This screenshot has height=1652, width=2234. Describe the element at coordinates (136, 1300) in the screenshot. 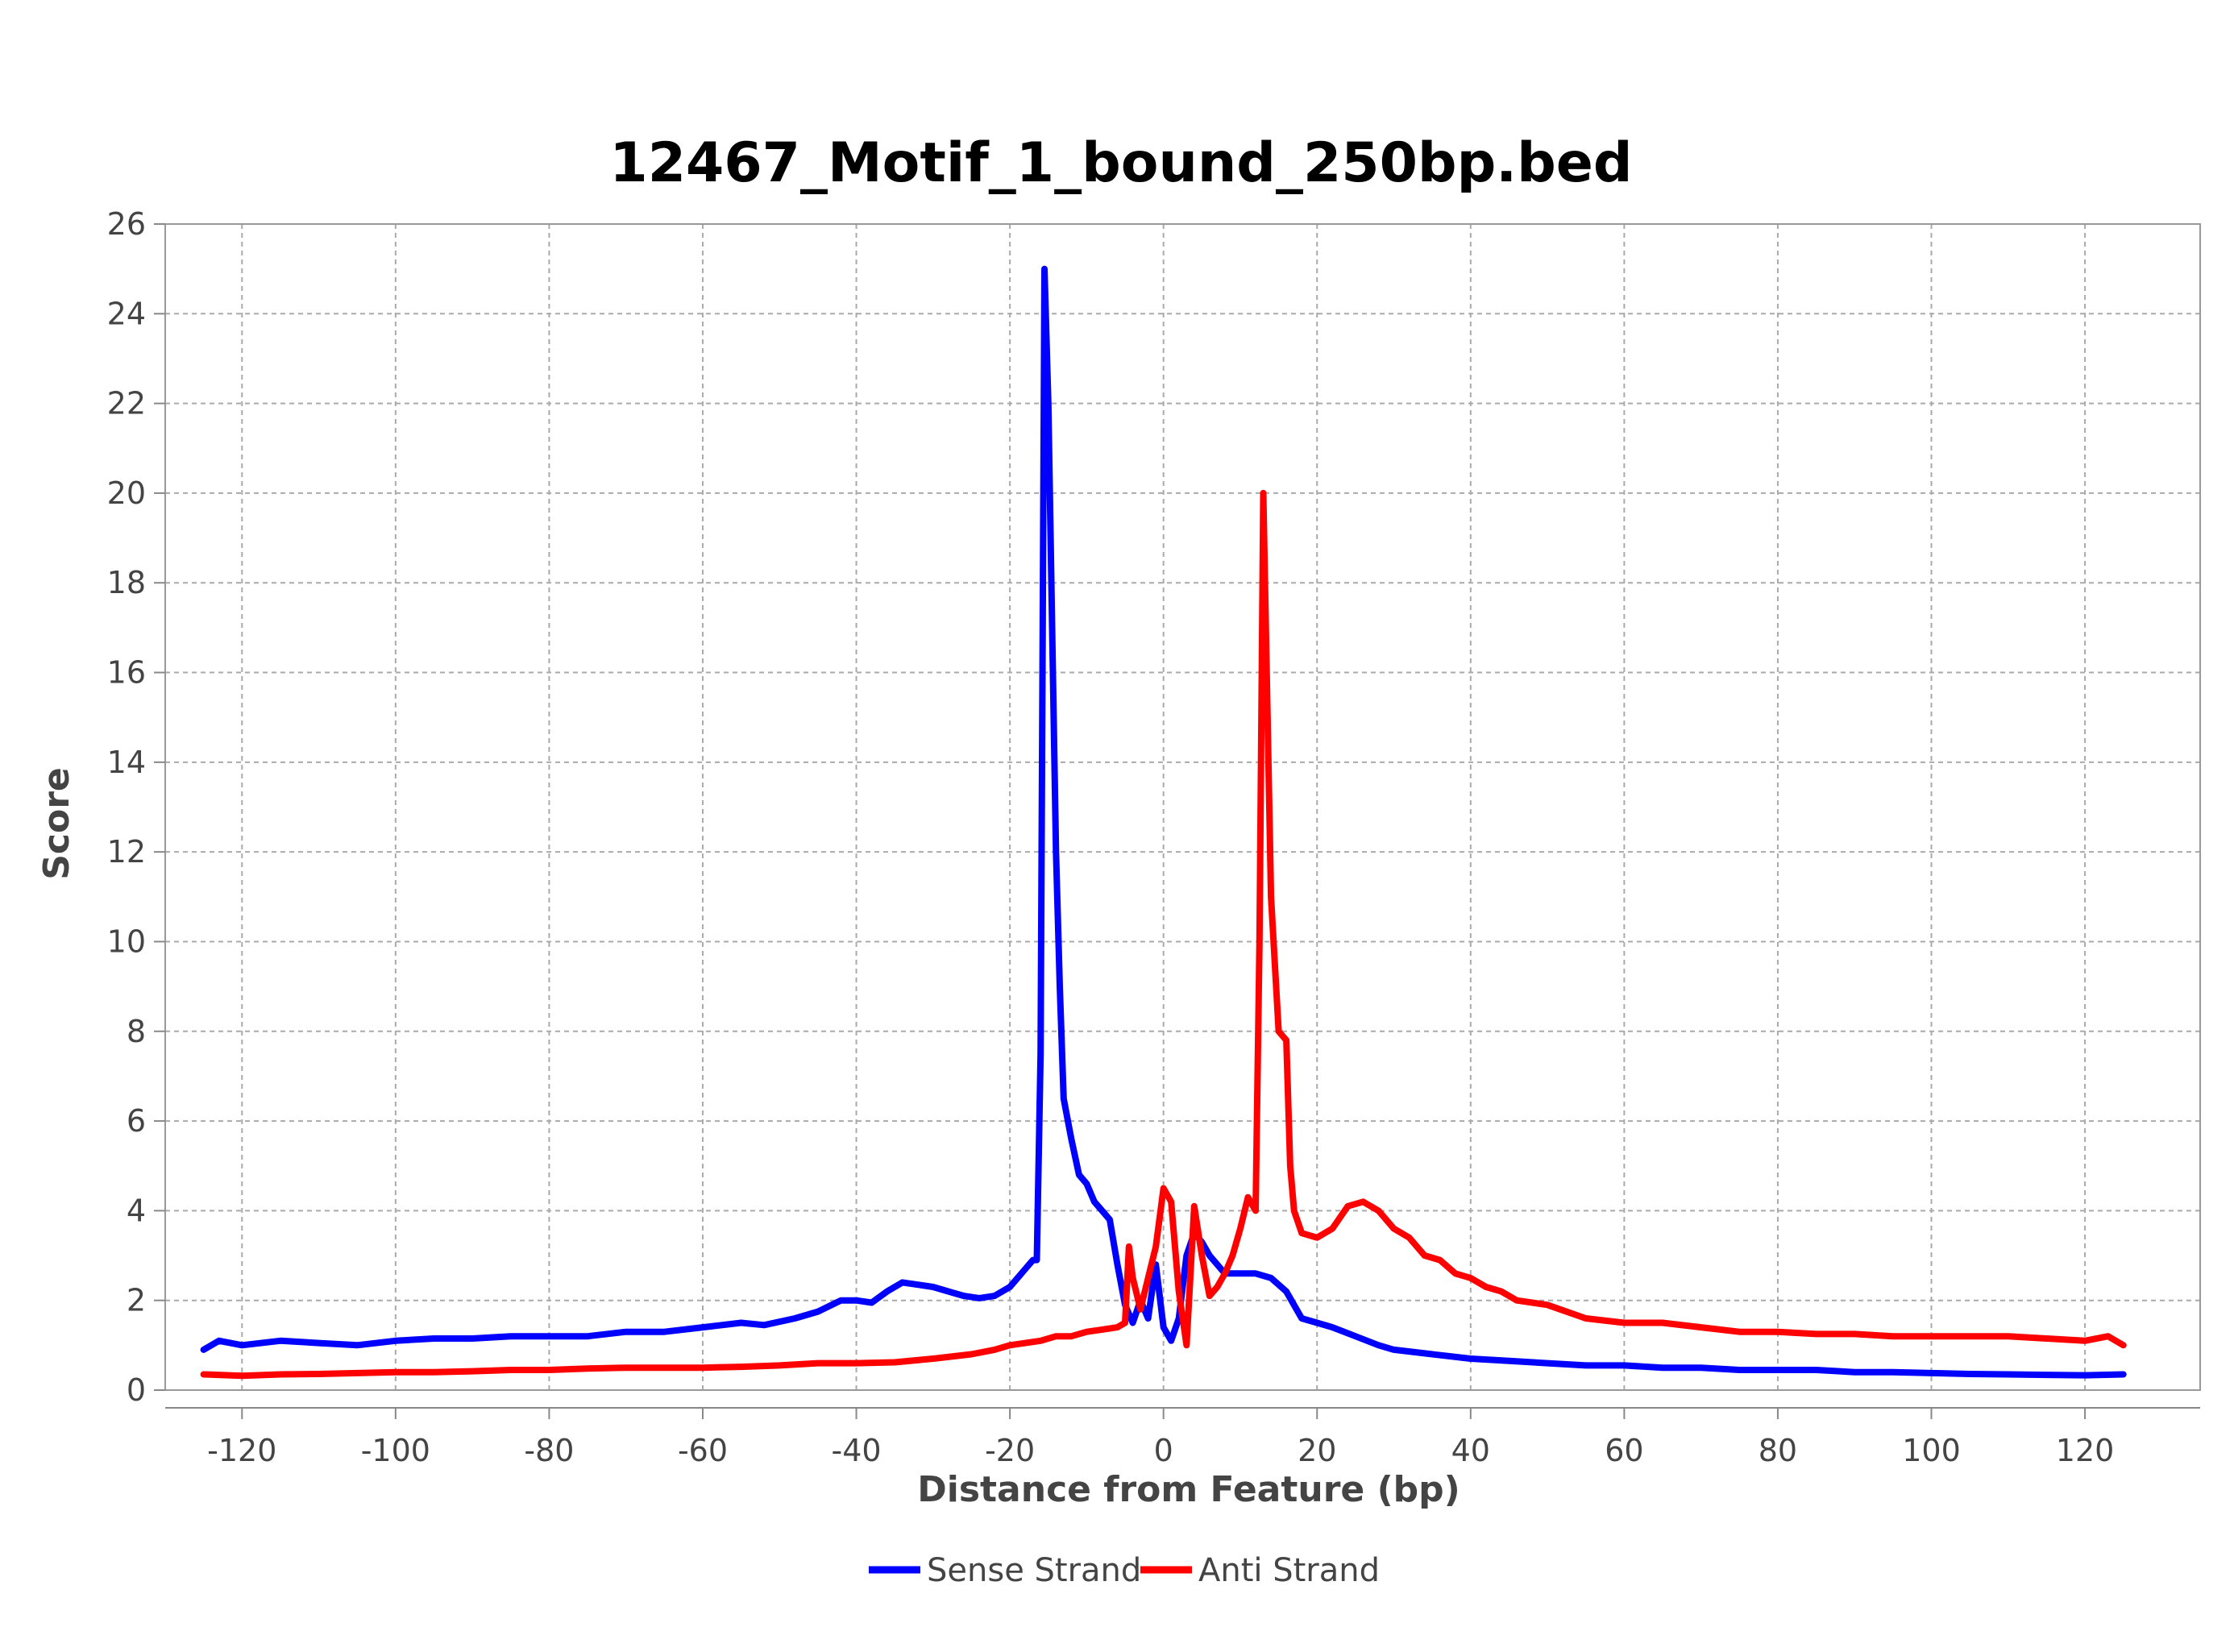

I see `y-tick-label: 2` at that location.